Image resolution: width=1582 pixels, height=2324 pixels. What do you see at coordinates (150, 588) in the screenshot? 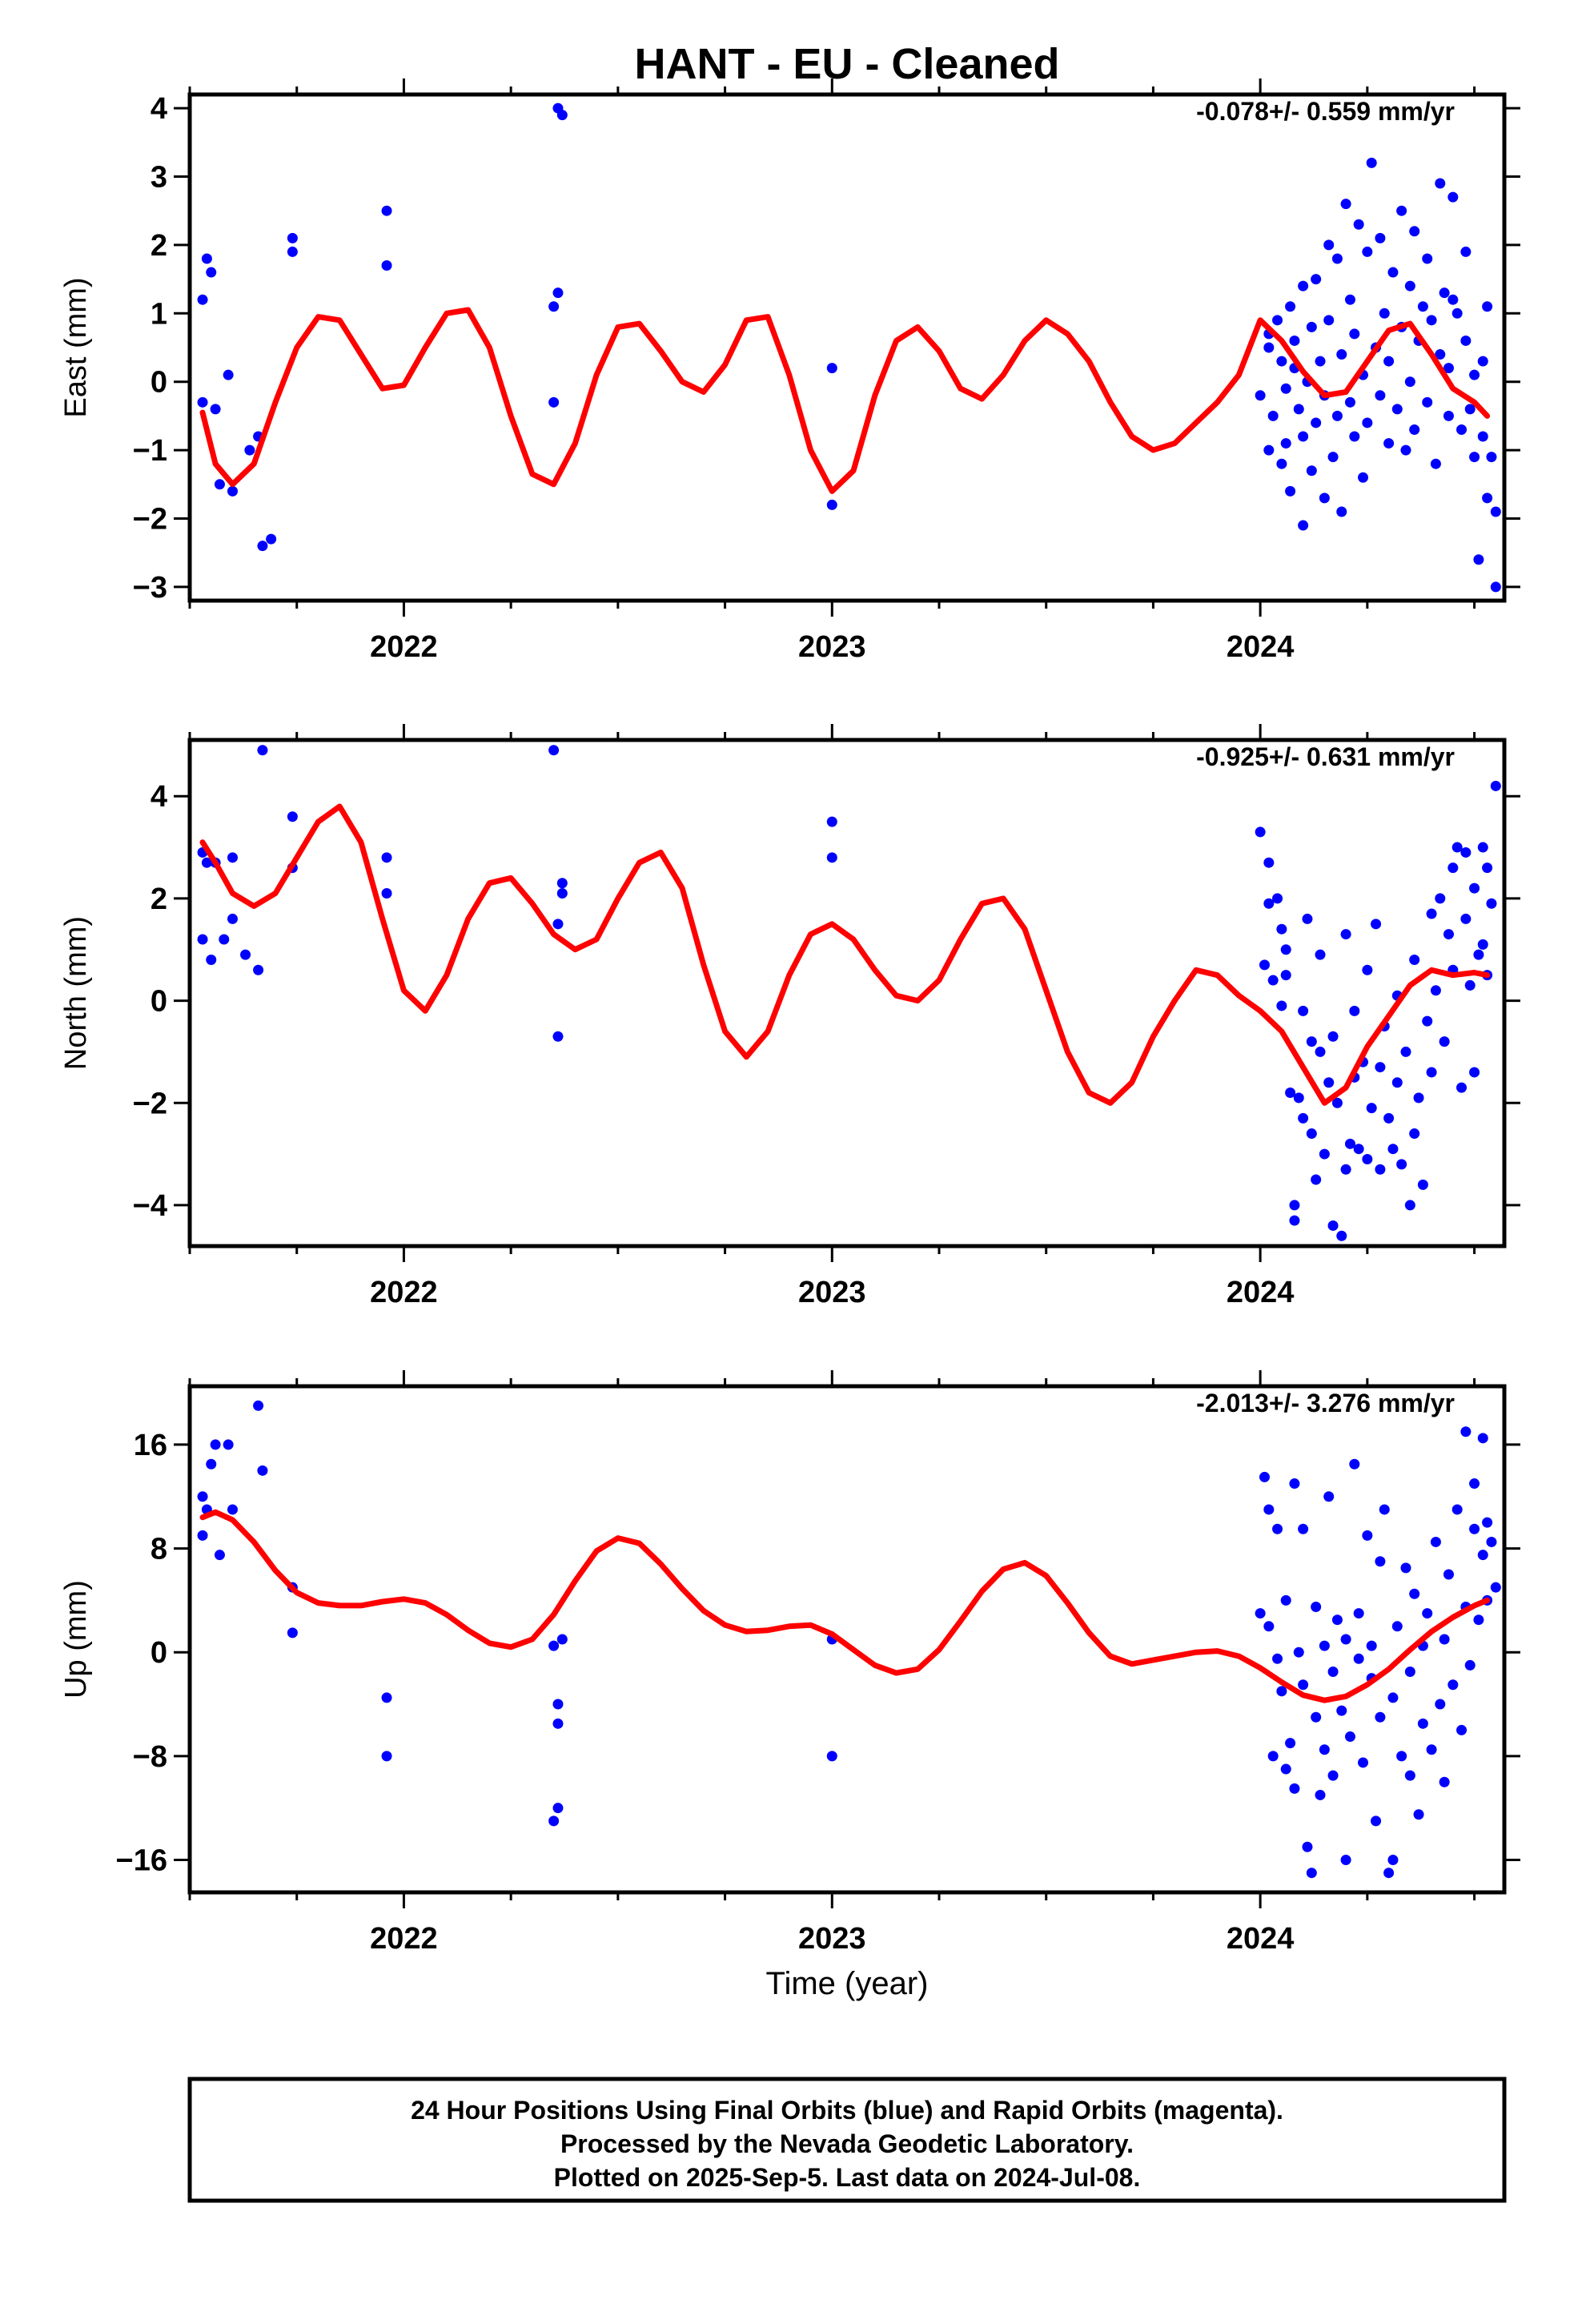
I see `east-y-tick-label: −3` at bounding box center [150, 588].